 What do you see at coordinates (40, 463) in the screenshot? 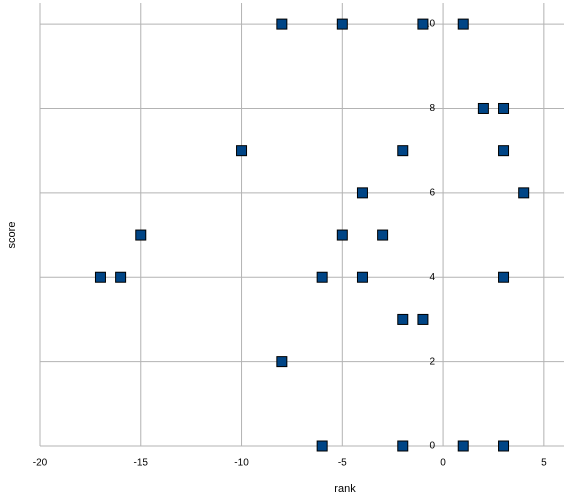
I see `x-tick-label: -20` at bounding box center [40, 463].